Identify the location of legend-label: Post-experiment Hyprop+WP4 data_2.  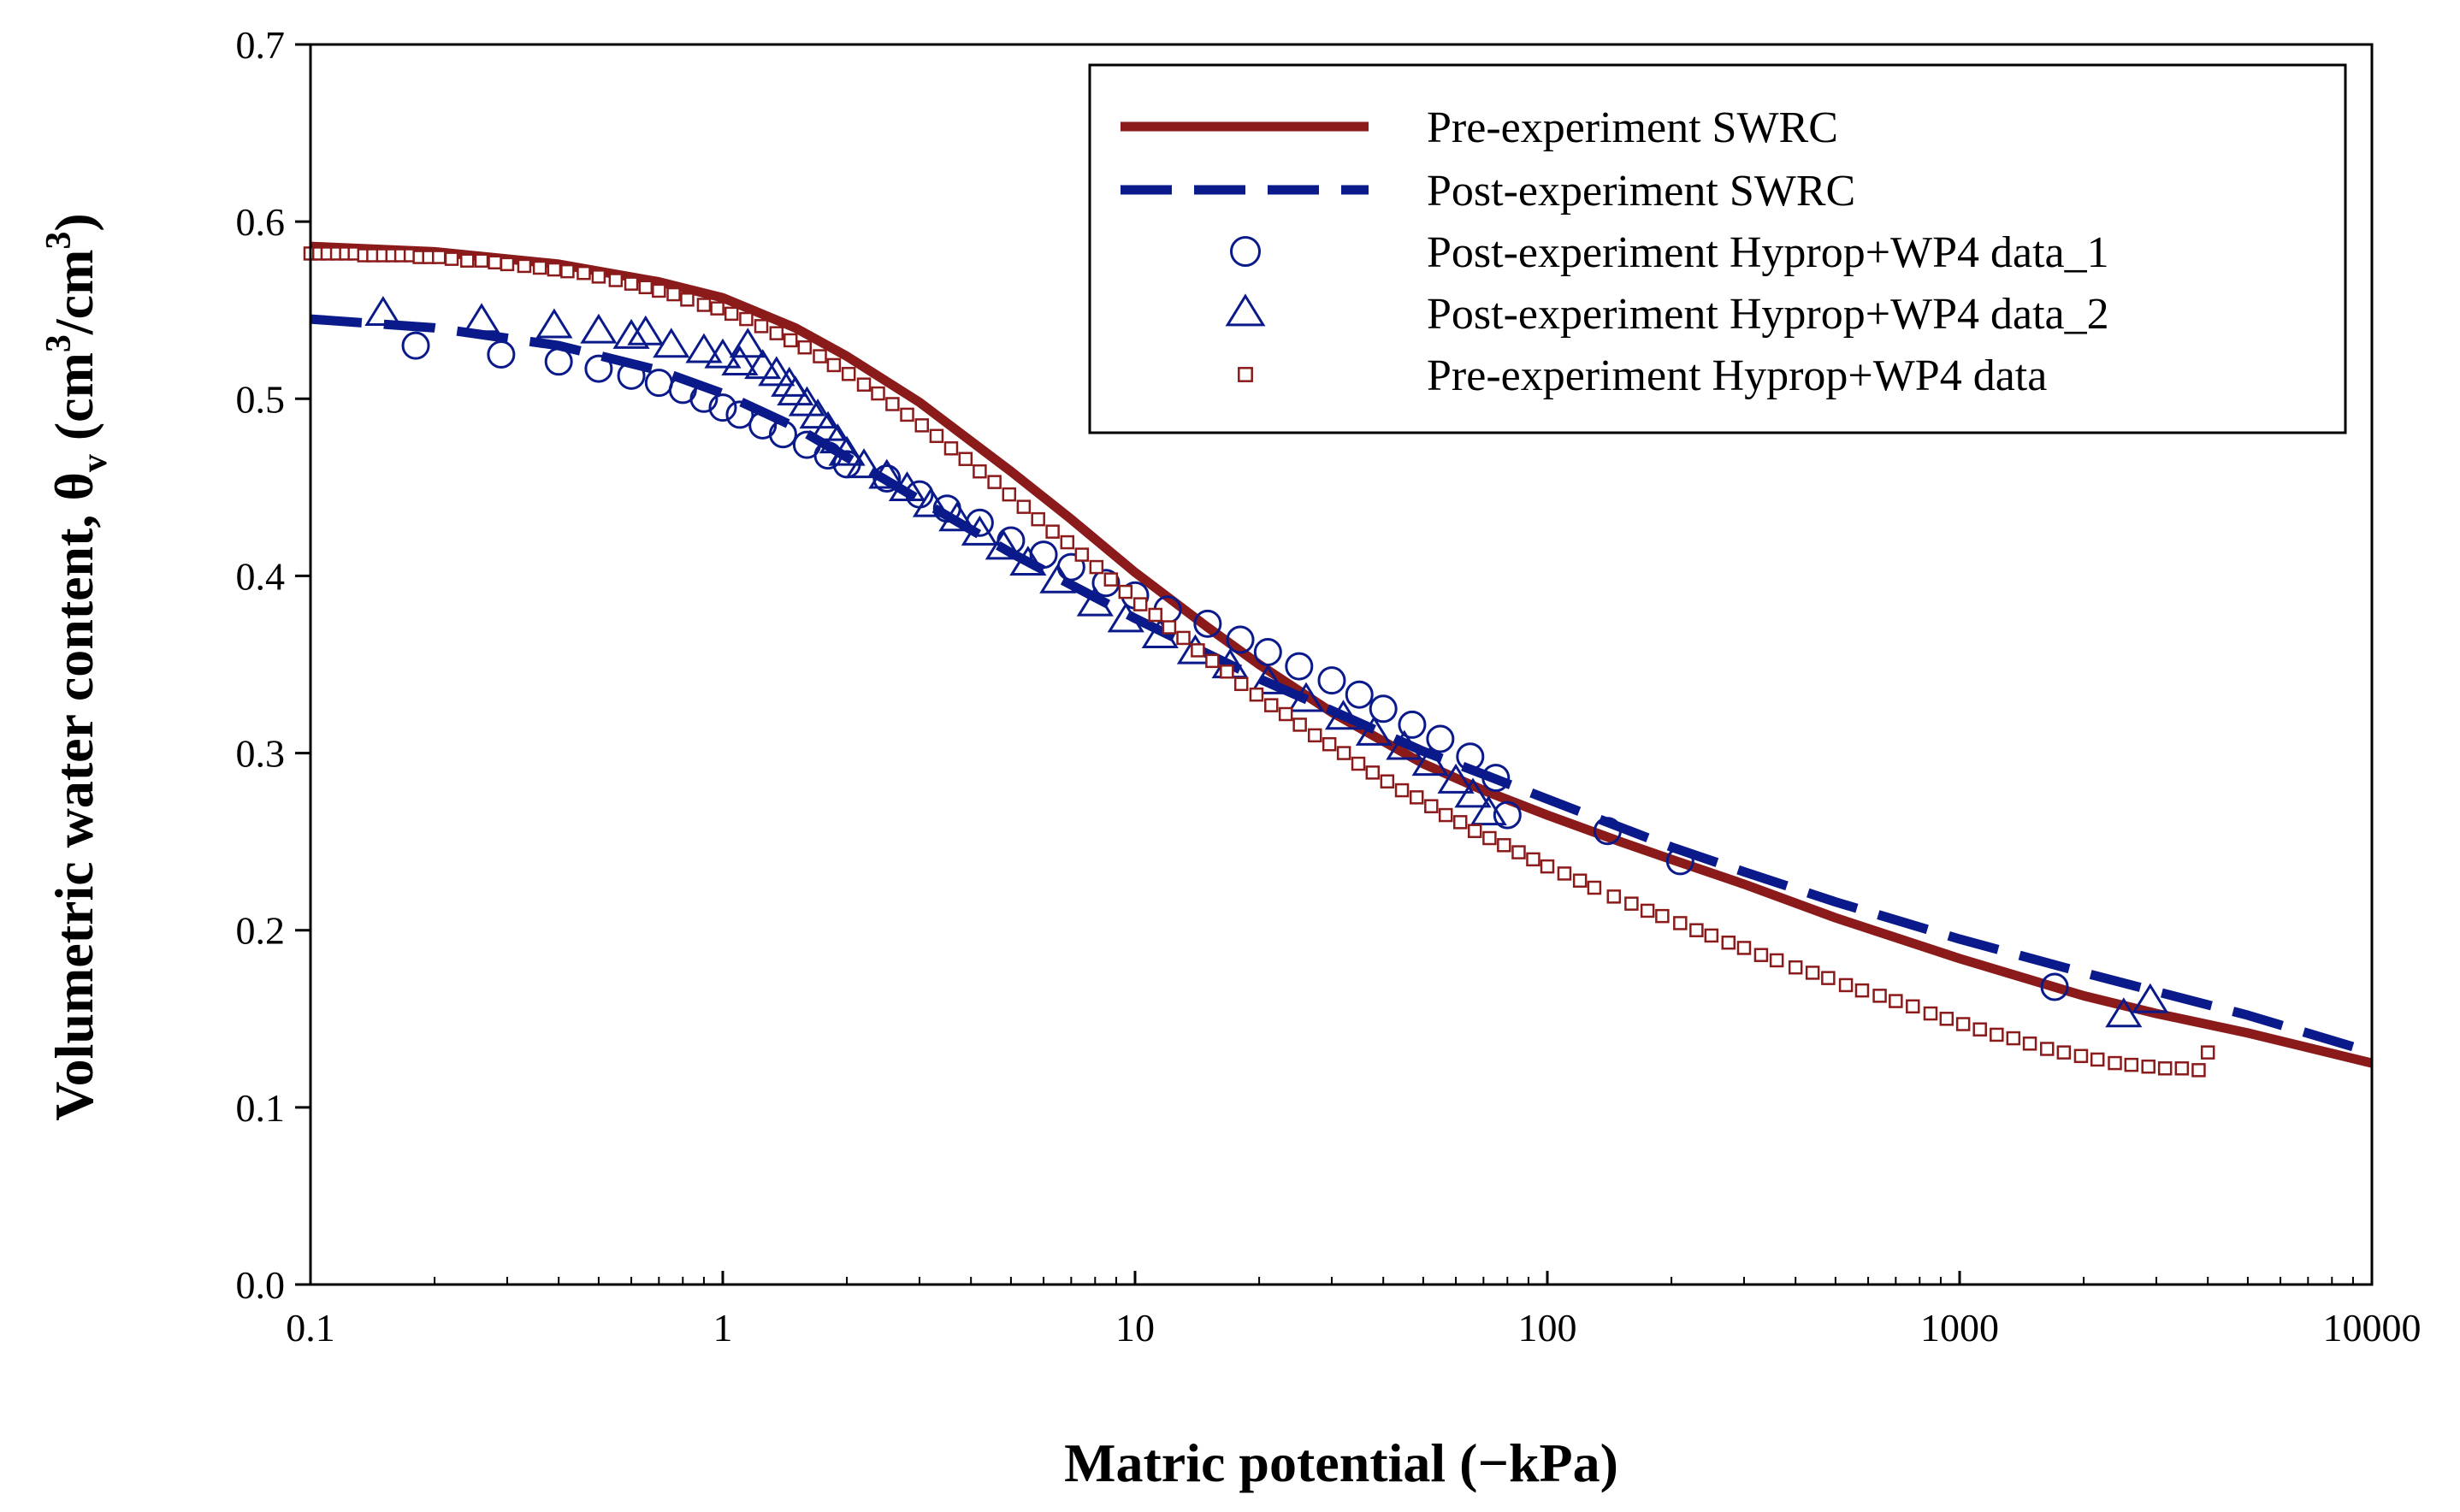
(1768, 314).